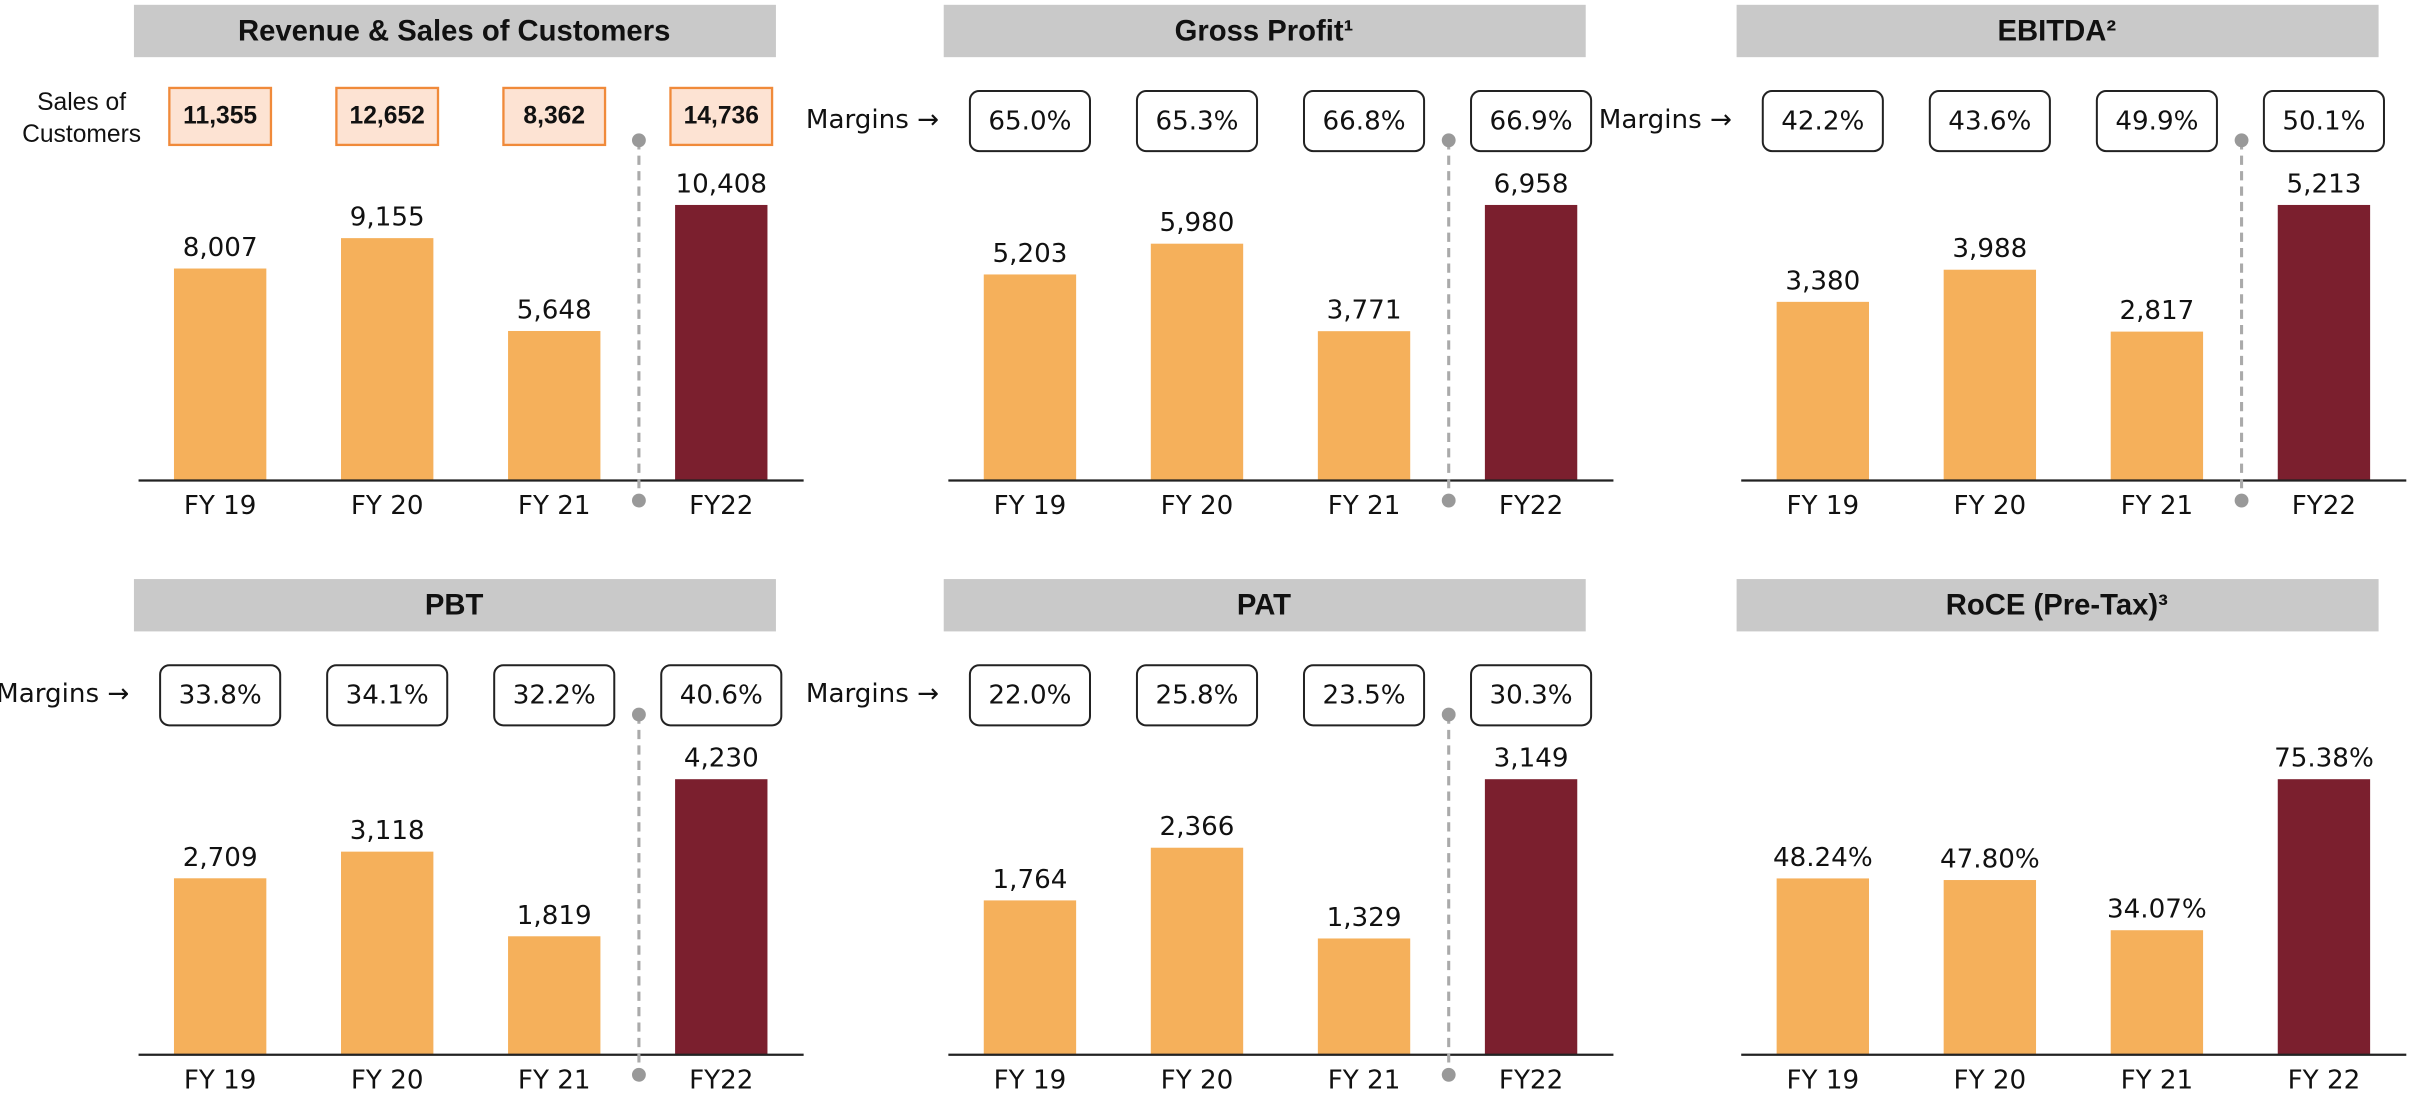 The height and width of the screenshot is (1100, 2414). I want to click on value-label: 1,764, so click(1030, 880).